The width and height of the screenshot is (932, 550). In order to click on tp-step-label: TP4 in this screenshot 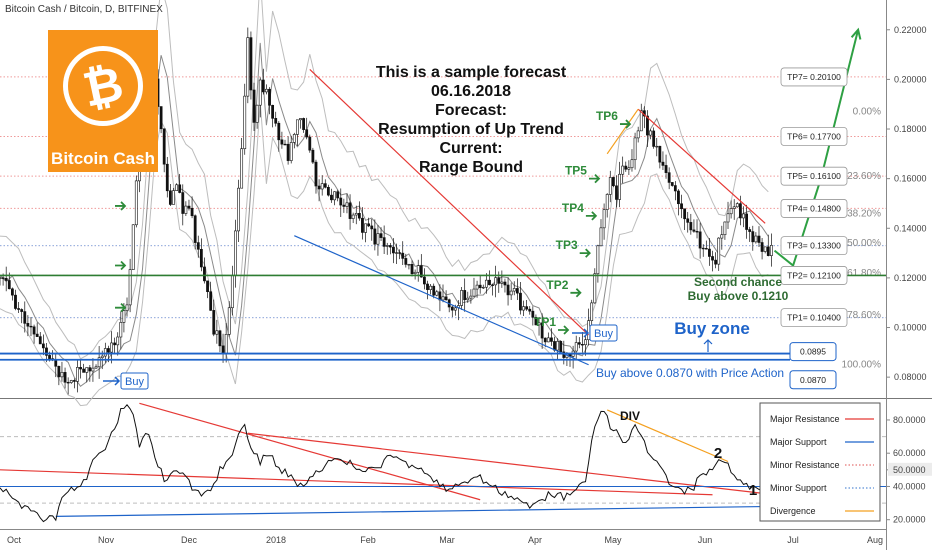, I will do `click(573, 208)`.